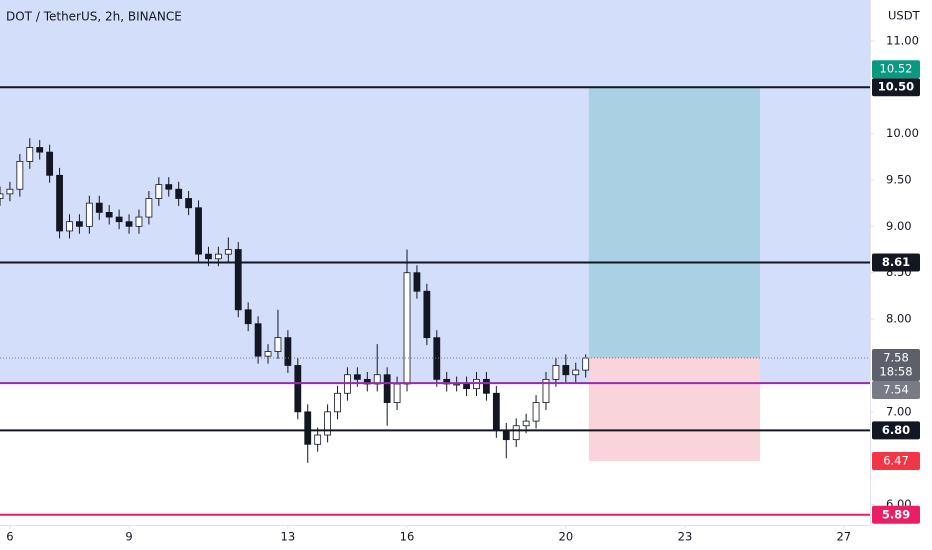 This screenshot has width=932, height=550. What do you see at coordinates (902, 133) in the screenshot?
I see `y-tick-label: 10.00` at bounding box center [902, 133].